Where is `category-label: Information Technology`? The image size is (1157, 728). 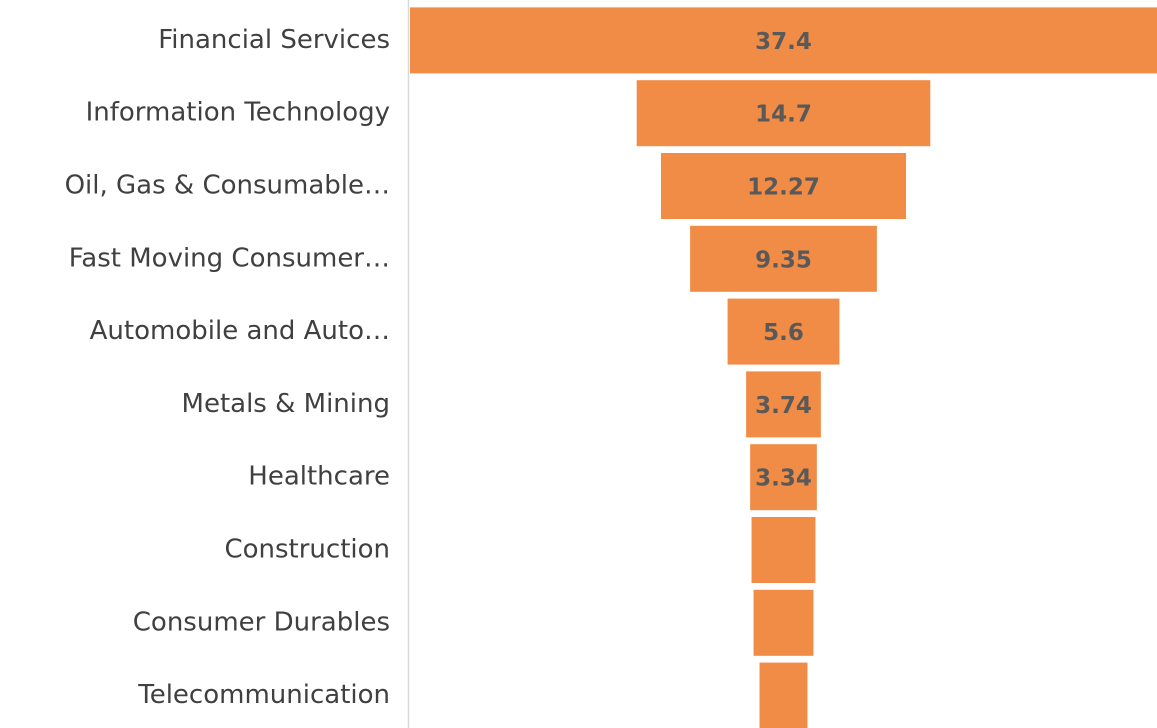
category-label: Information Technology is located at coordinates (238, 113).